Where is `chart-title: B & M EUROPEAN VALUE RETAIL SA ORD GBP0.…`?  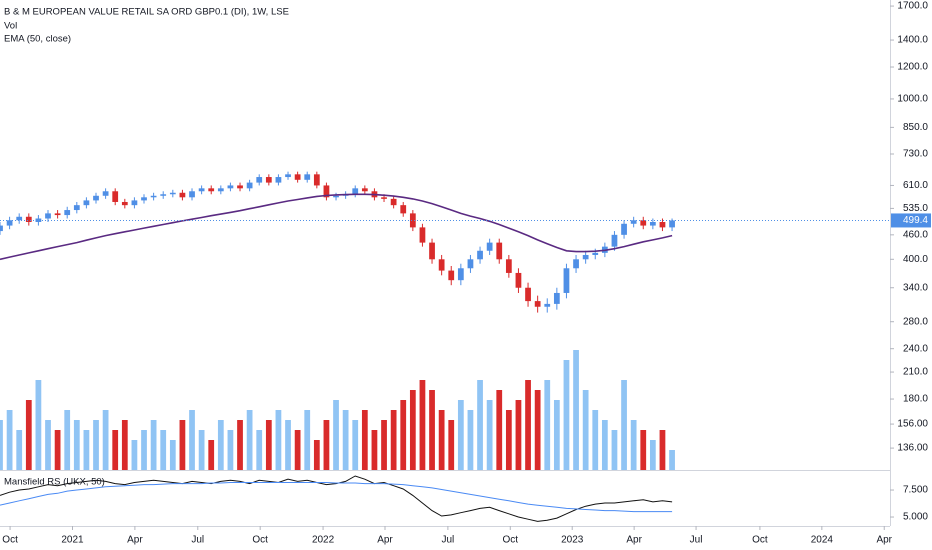
chart-title: B & M EUROPEAN VALUE RETAIL SA ORD GBP0.… is located at coordinates (146, 12).